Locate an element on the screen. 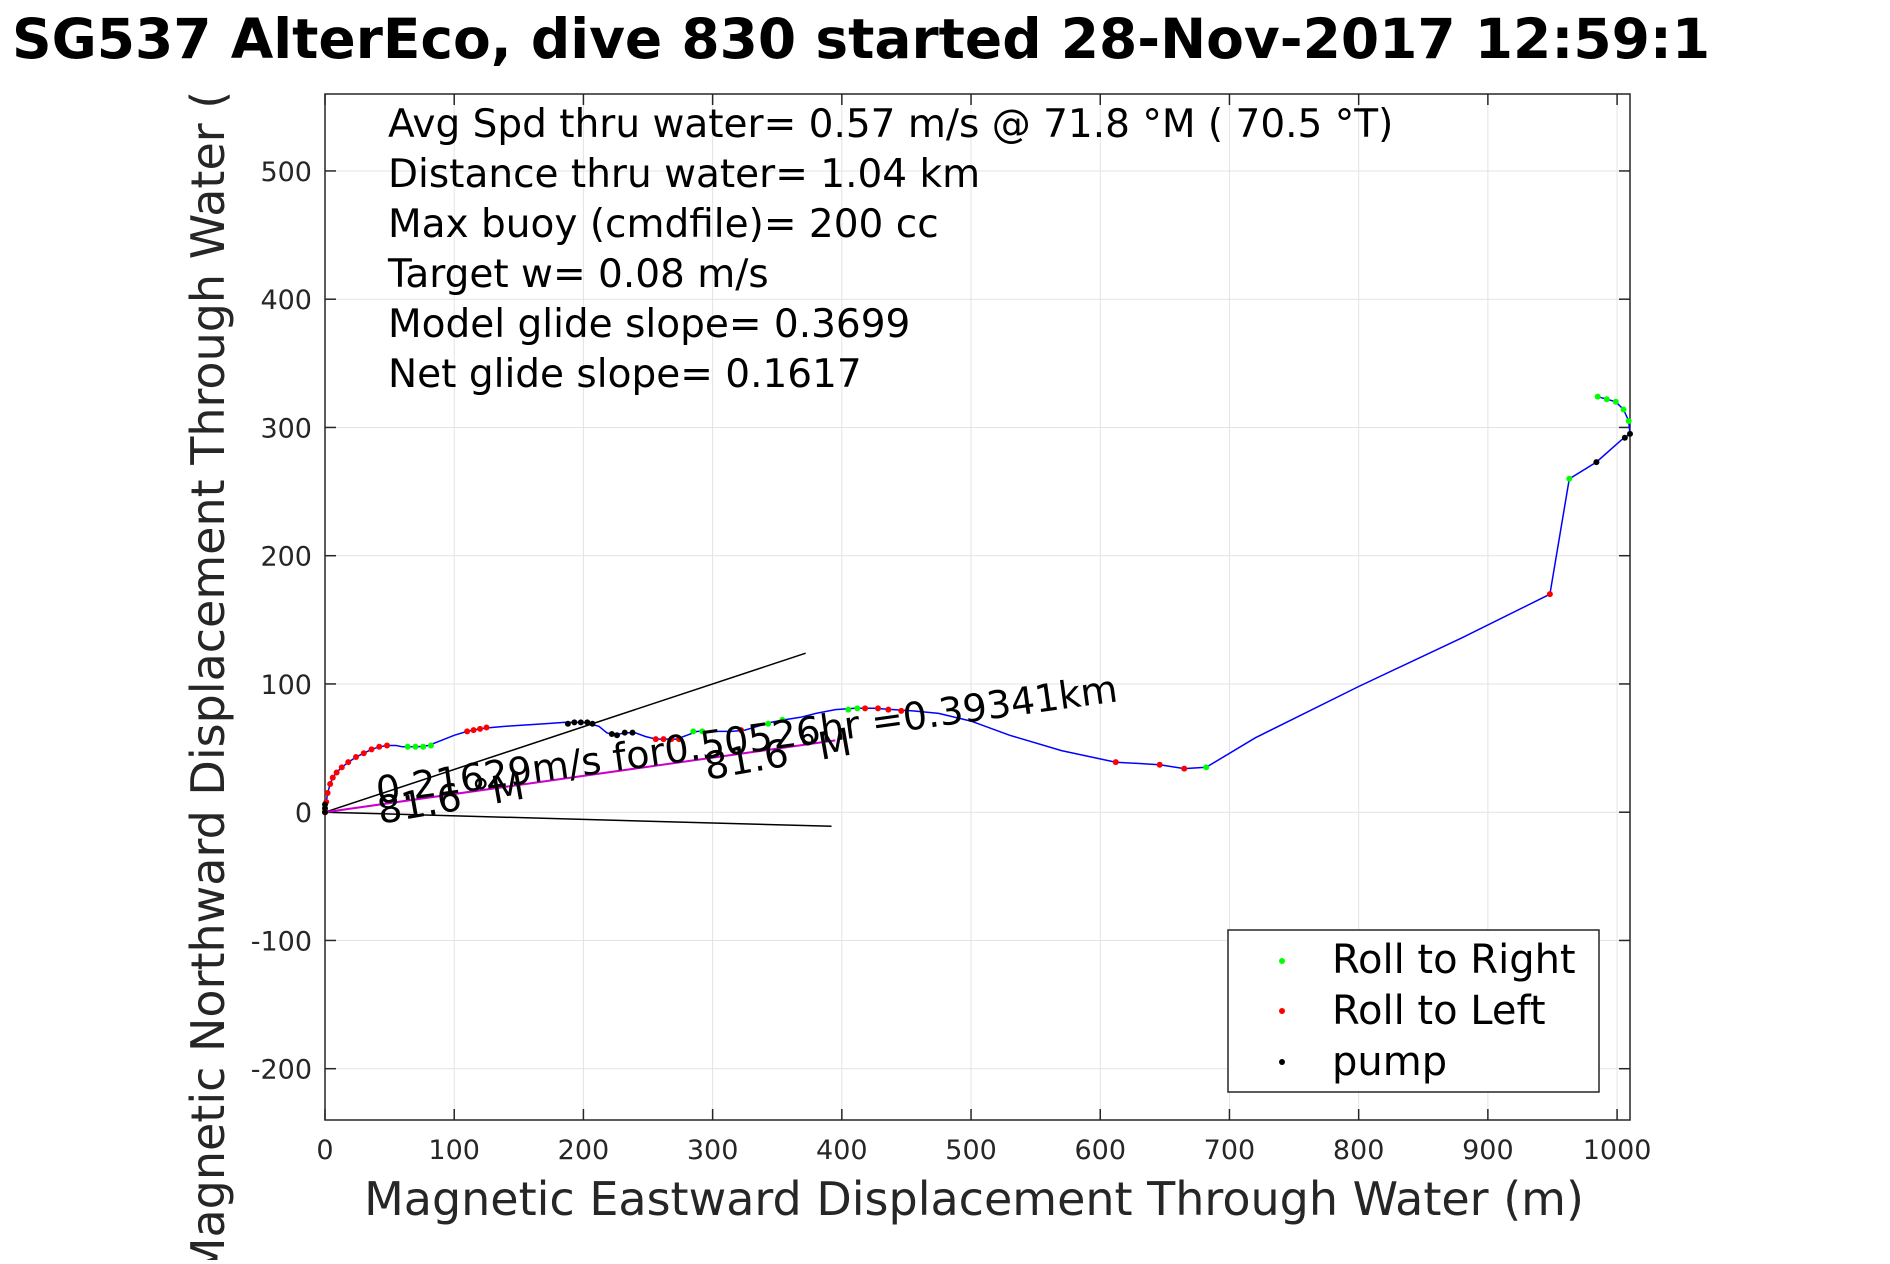  stats-line-distance: Distance thru water= 1.04 km is located at coordinates (684, 174).